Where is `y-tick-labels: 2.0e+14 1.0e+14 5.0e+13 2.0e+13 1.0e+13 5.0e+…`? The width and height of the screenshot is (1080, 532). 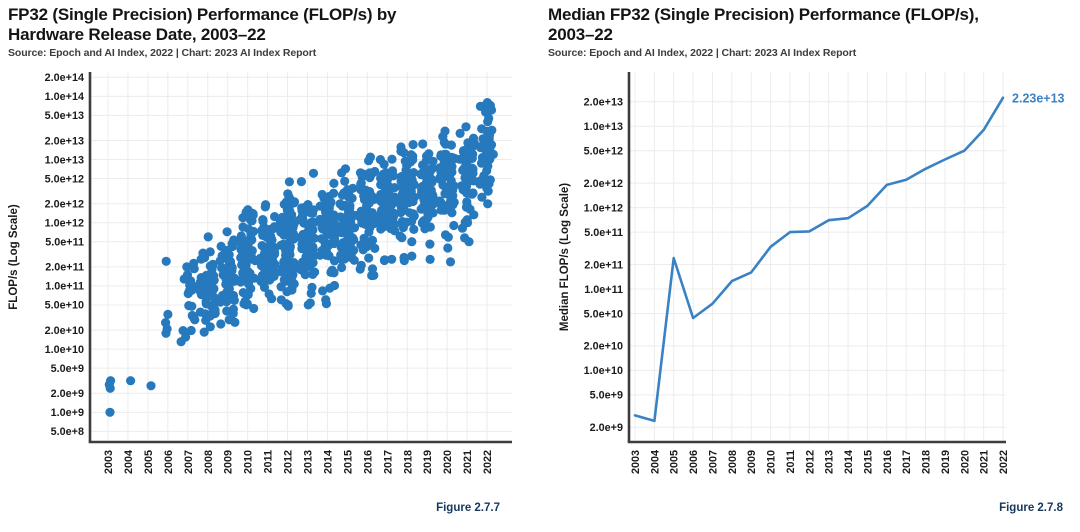 y-tick-labels: 2.0e+14 1.0e+14 5.0e+13 2.0e+13 1.0e+13 5.0e+… is located at coordinates (64, 255).